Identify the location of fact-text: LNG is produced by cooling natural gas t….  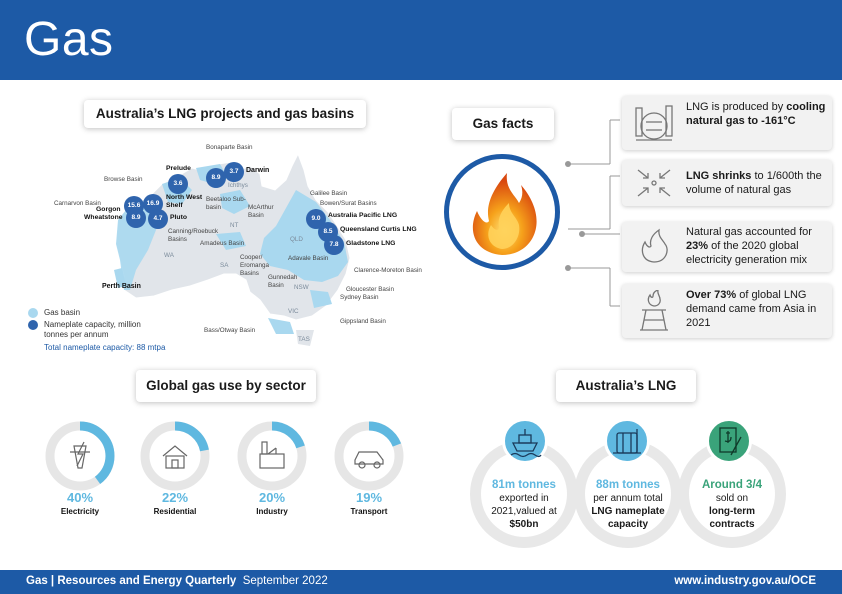
(756, 114).